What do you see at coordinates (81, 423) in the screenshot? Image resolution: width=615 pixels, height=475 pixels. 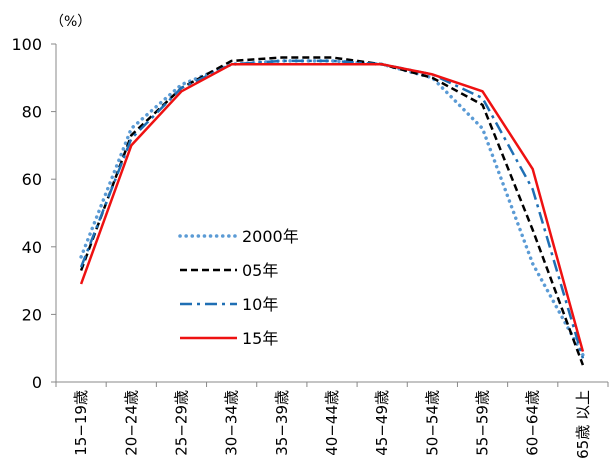 I see `x-tick-label: 15−19歳` at bounding box center [81, 423].